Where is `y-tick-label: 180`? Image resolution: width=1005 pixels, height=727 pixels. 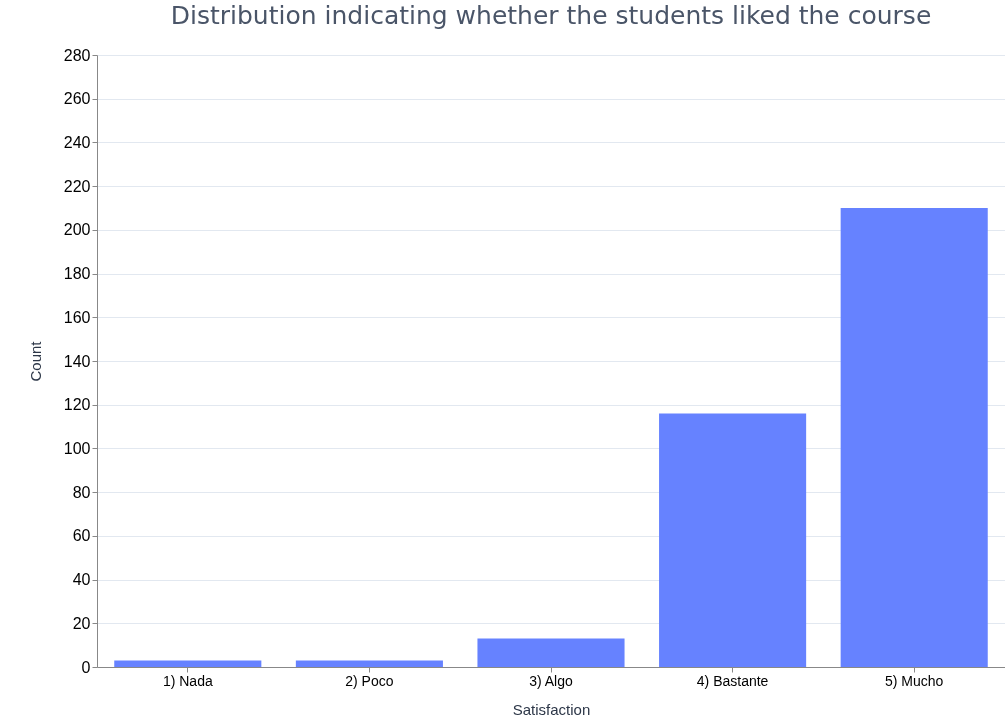 y-tick-label: 180 is located at coordinates (77, 274).